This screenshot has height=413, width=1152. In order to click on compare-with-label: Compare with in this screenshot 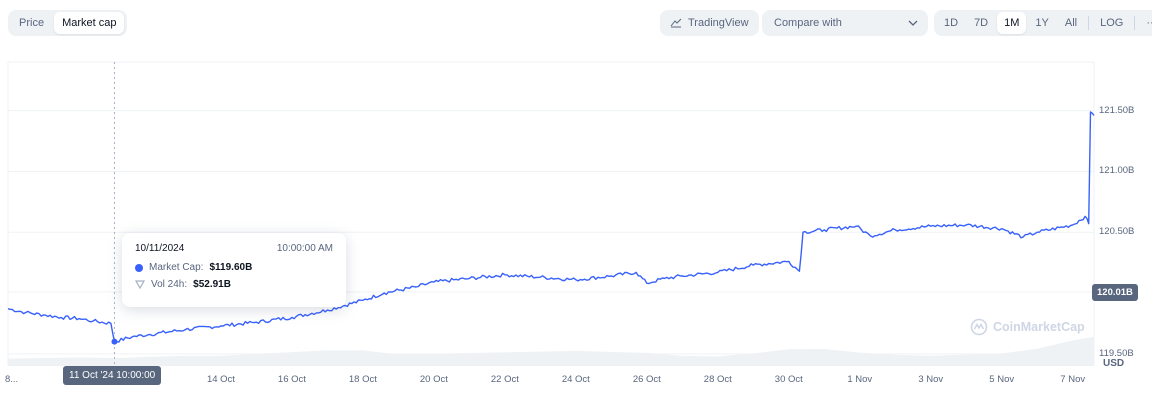, I will do `click(808, 23)`.